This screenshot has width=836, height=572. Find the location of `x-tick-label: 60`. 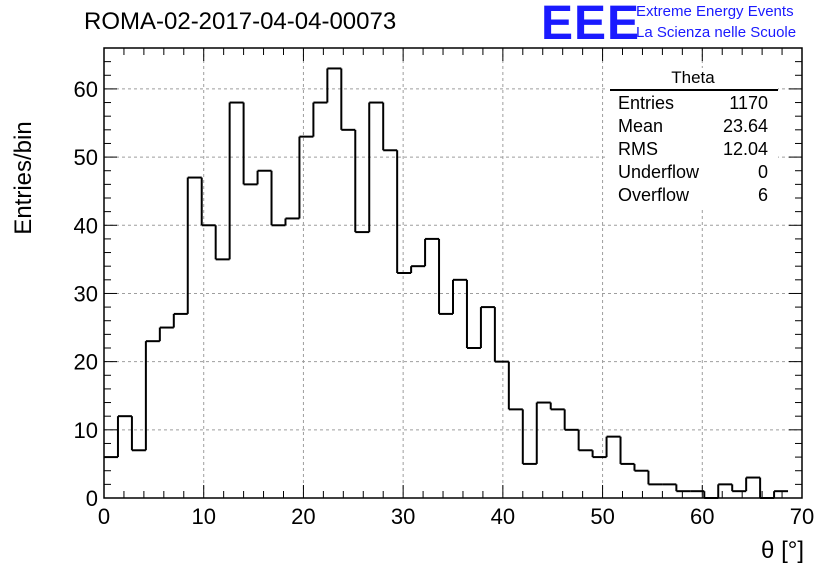

x-tick-label: 60 is located at coordinates (702, 516).